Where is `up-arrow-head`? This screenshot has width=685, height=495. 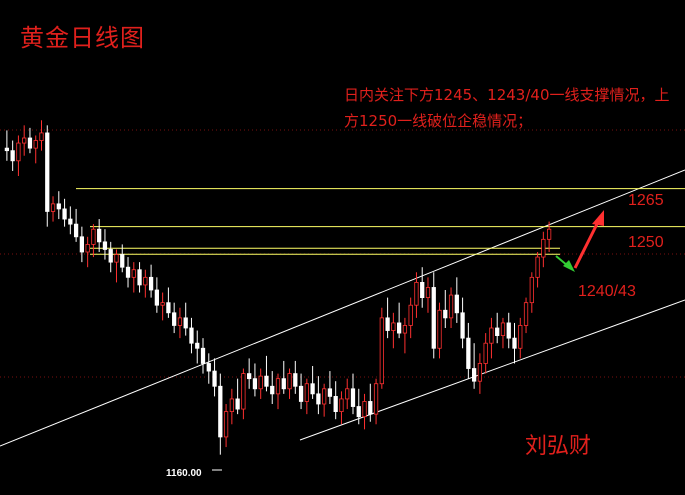 up-arrow-head is located at coordinates (598, 218).